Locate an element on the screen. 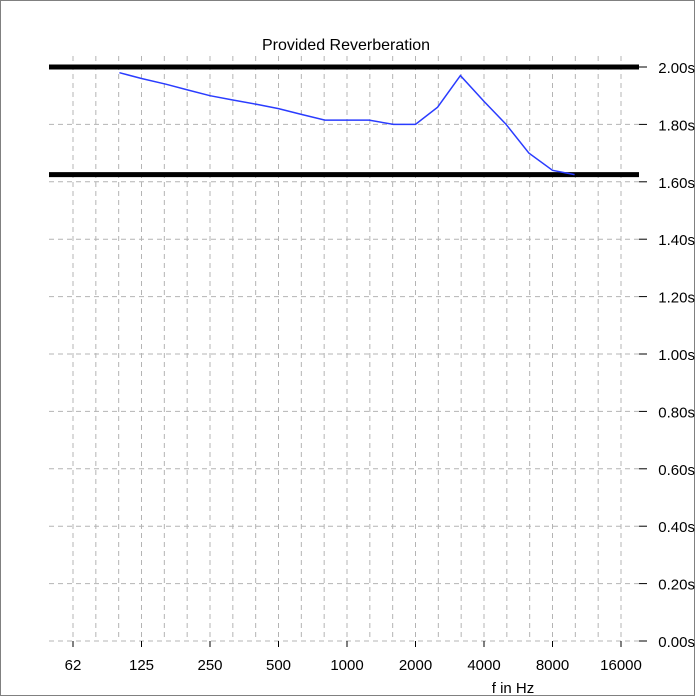 Image resolution: width=695 pixels, height=697 pixels. y-tick-label: 1.40s is located at coordinates (676, 240).